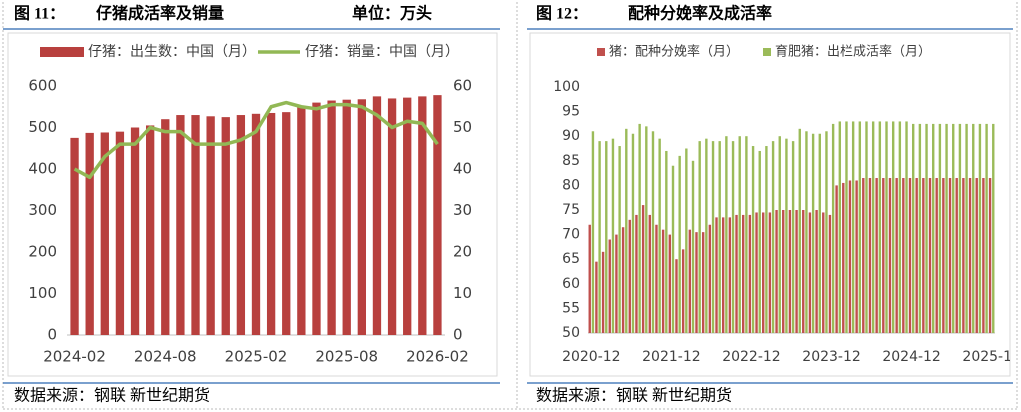  Describe the element at coordinates (571, 112) in the screenshot. I see `y-tick-label: 95` at that location.